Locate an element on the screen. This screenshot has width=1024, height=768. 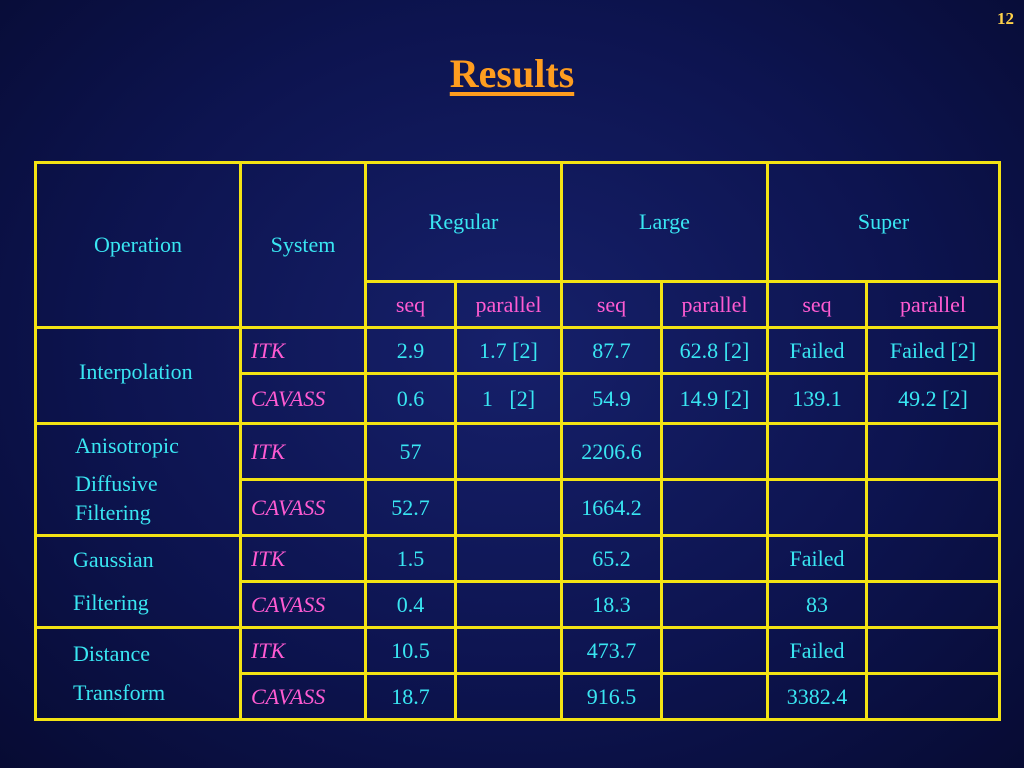
value-cell: 0.6 is located at coordinates (410, 398).